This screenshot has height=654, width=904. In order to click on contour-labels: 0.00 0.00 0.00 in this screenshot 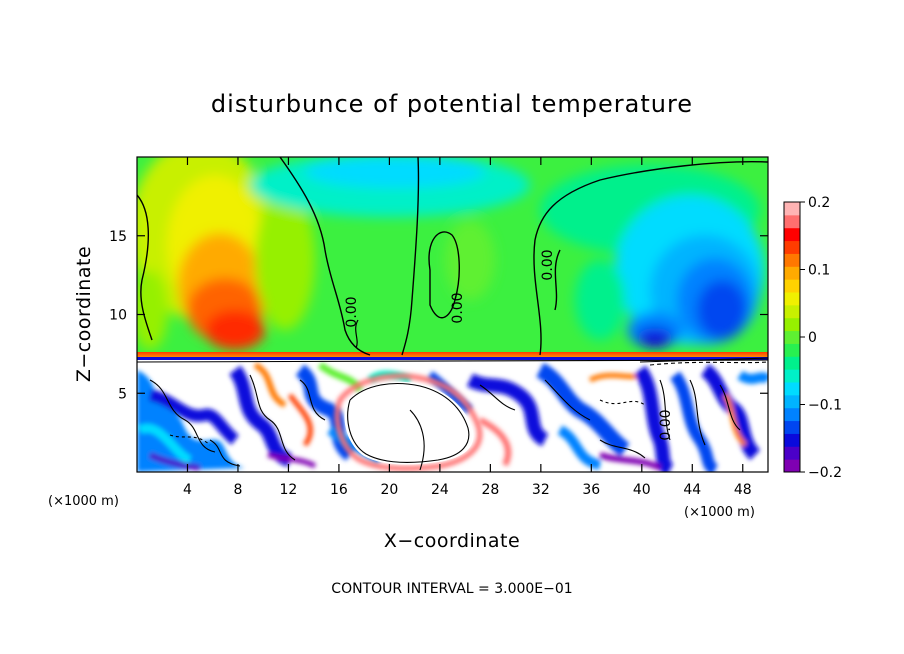, I will do `click(450, 288)`.